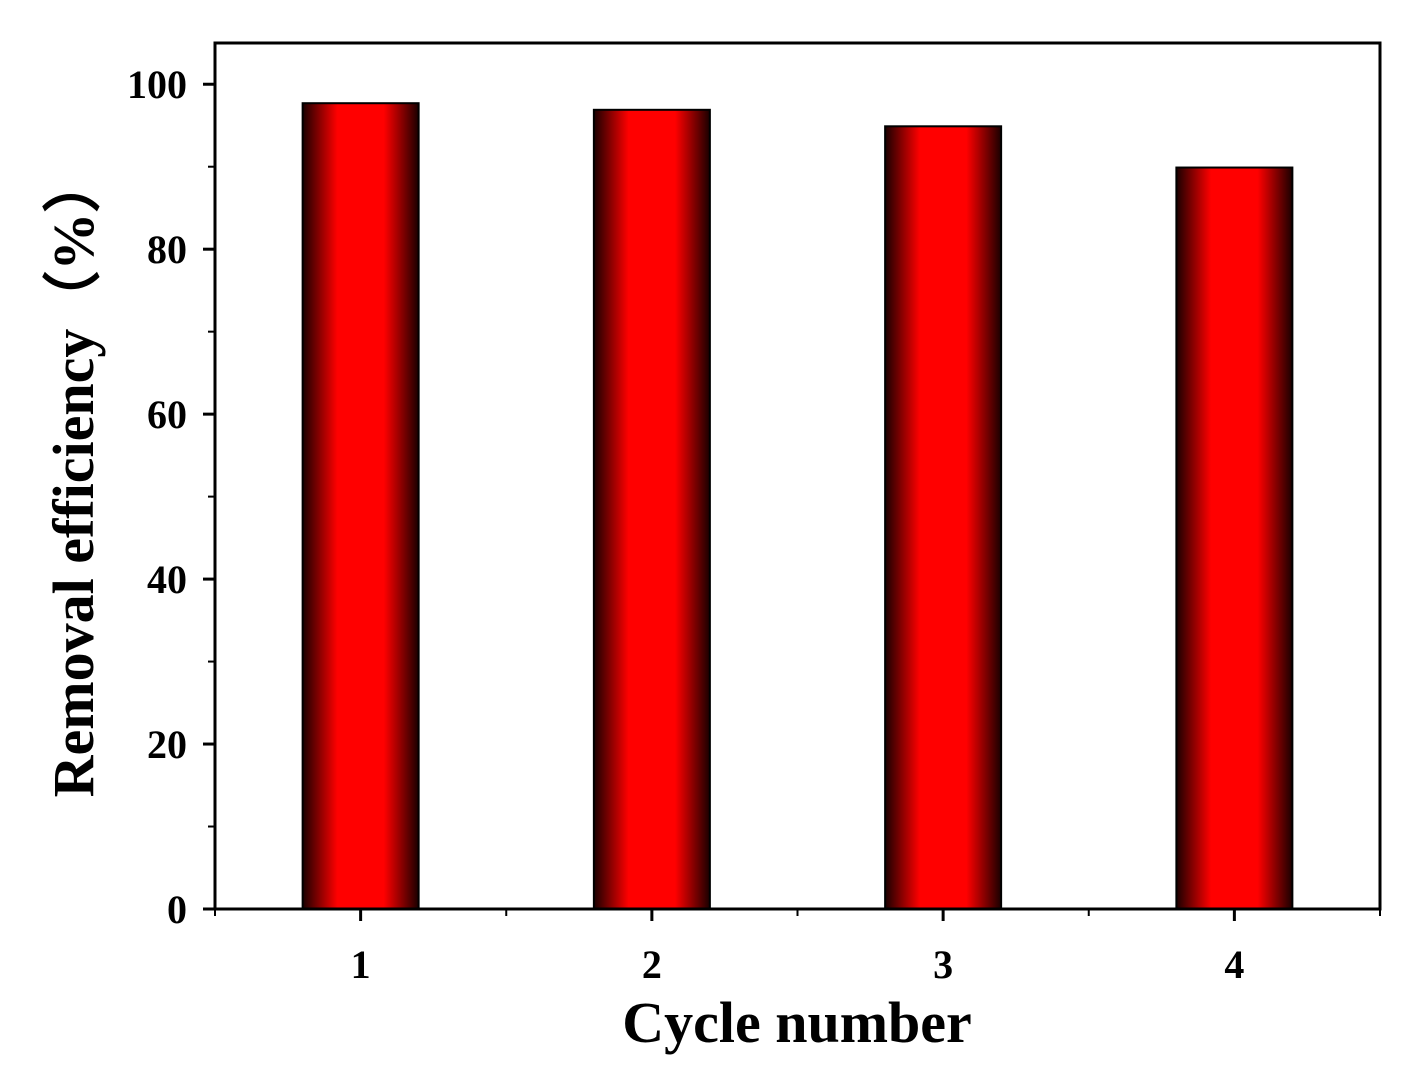 The image size is (1421, 1081). What do you see at coordinates (171, 497) in the screenshot?
I see `y-axis-ticks: 0 20 40 60 80 100` at bounding box center [171, 497].